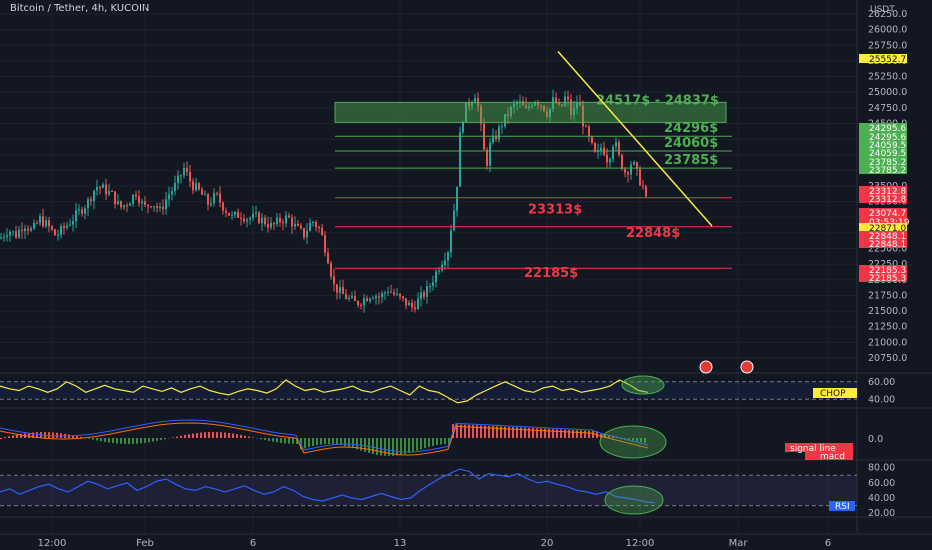 This screenshot has height=550, width=932. Describe the element at coordinates (253, 543) in the screenshot. I see `time-tick-label: 6` at that location.